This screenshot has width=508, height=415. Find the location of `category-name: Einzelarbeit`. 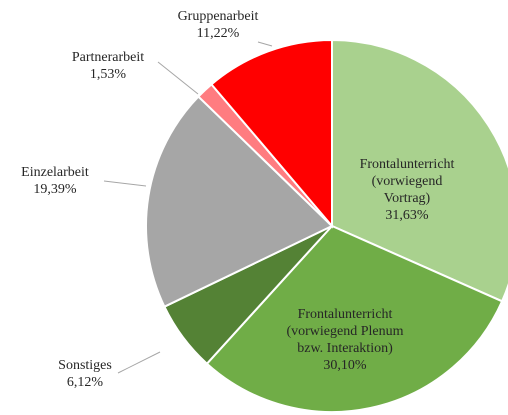

category-name: Einzelarbeit is located at coordinates (55, 172).